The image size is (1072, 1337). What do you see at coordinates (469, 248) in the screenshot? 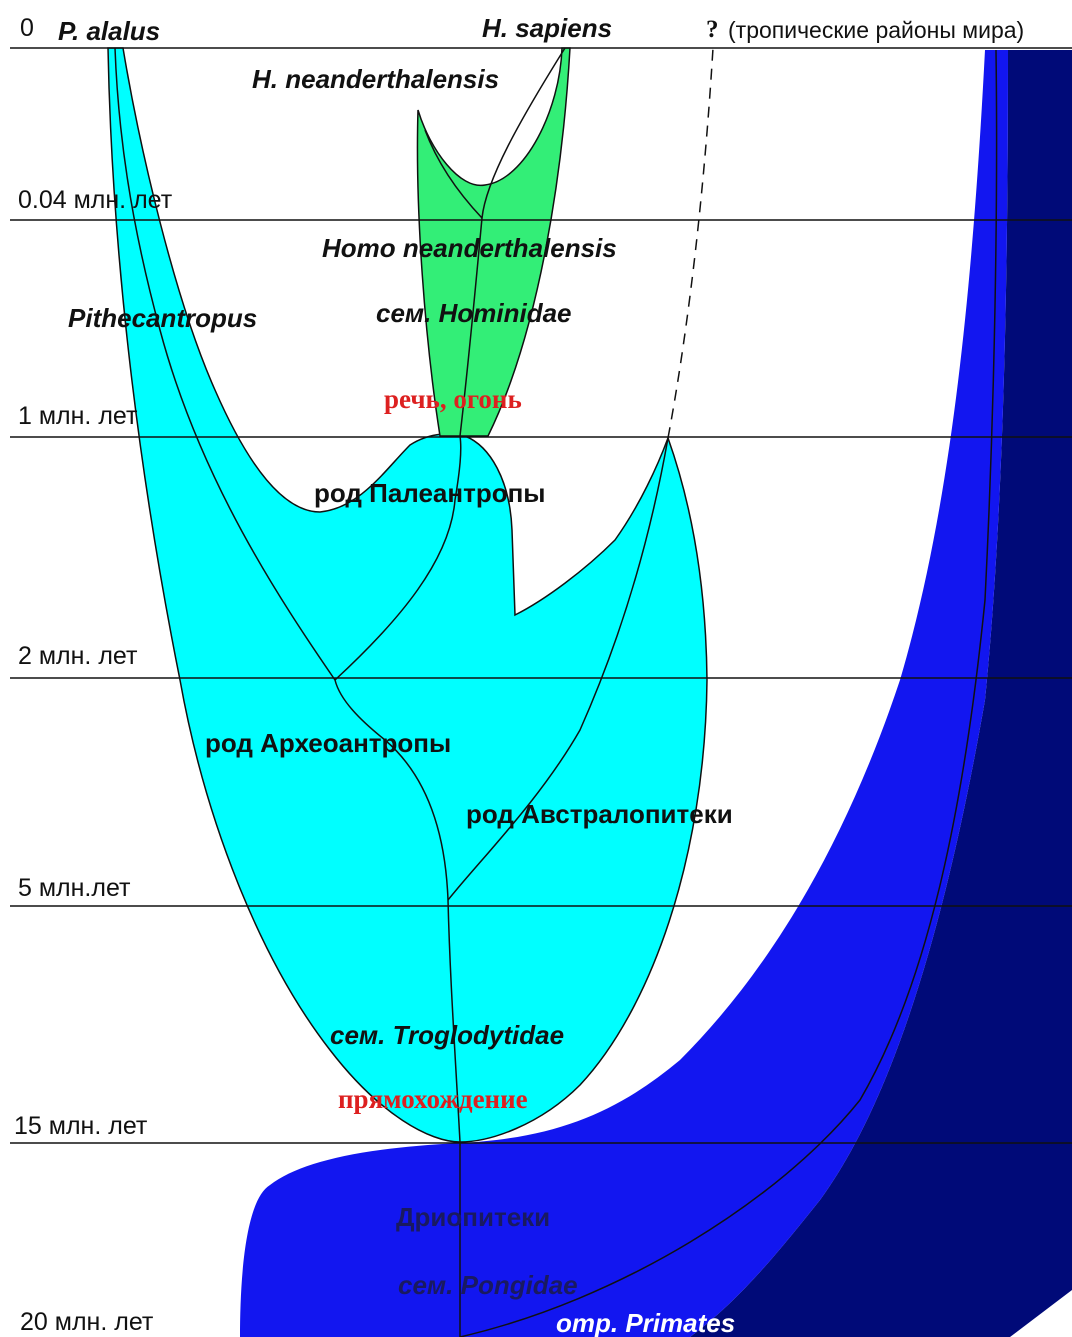
I see `label-homo-neanderthalensis: Homo neanderthalensis` at bounding box center [469, 248].